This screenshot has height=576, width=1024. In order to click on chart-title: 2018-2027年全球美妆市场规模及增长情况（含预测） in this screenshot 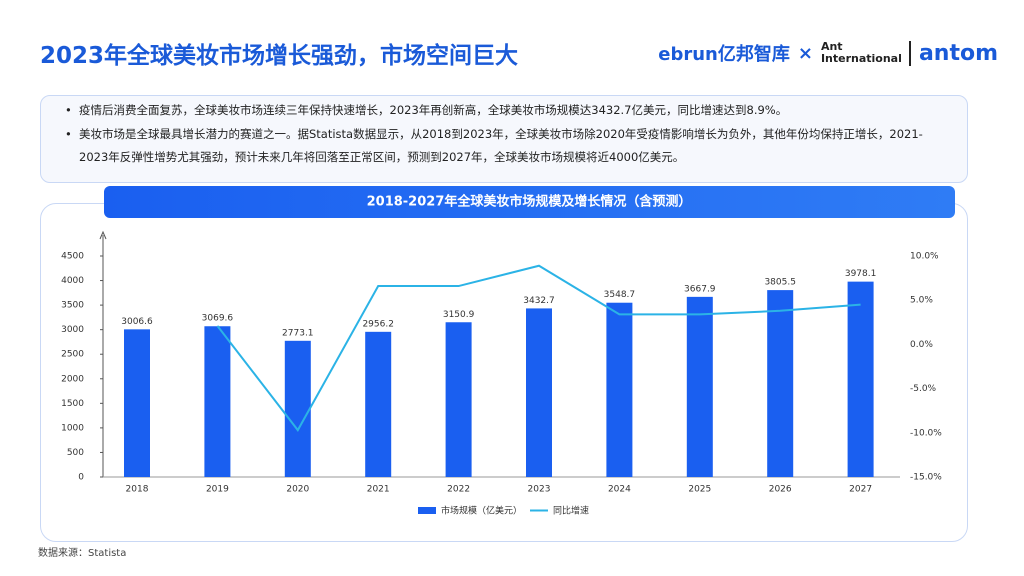, I will do `click(529, 202)`.